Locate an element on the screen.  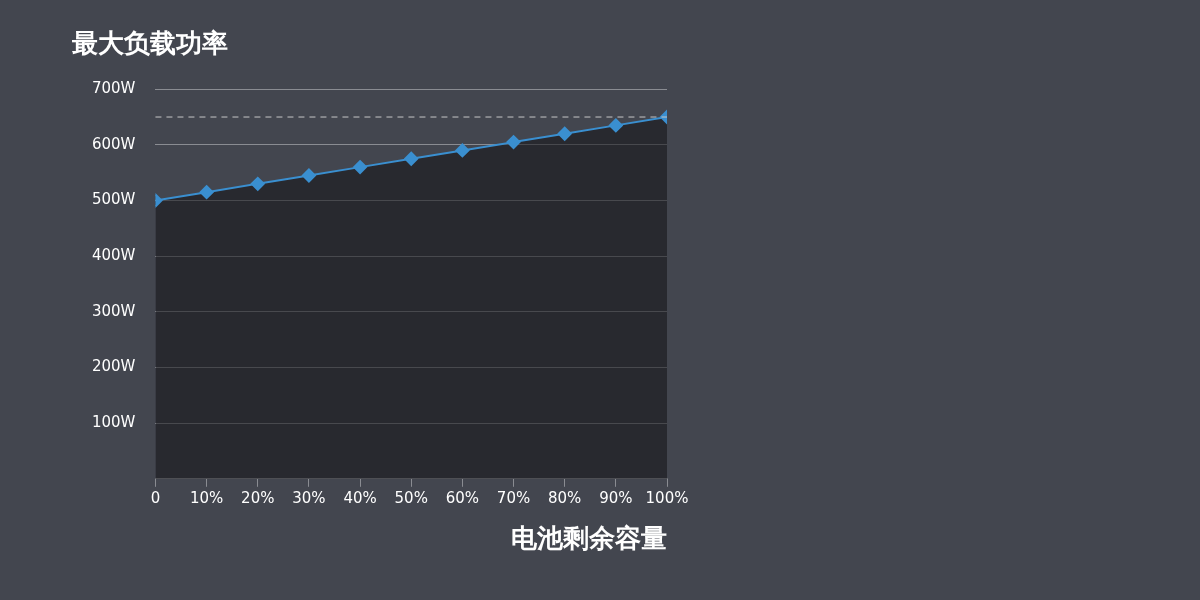
x-tick-label: 0 is located at coordinates (155, 497).